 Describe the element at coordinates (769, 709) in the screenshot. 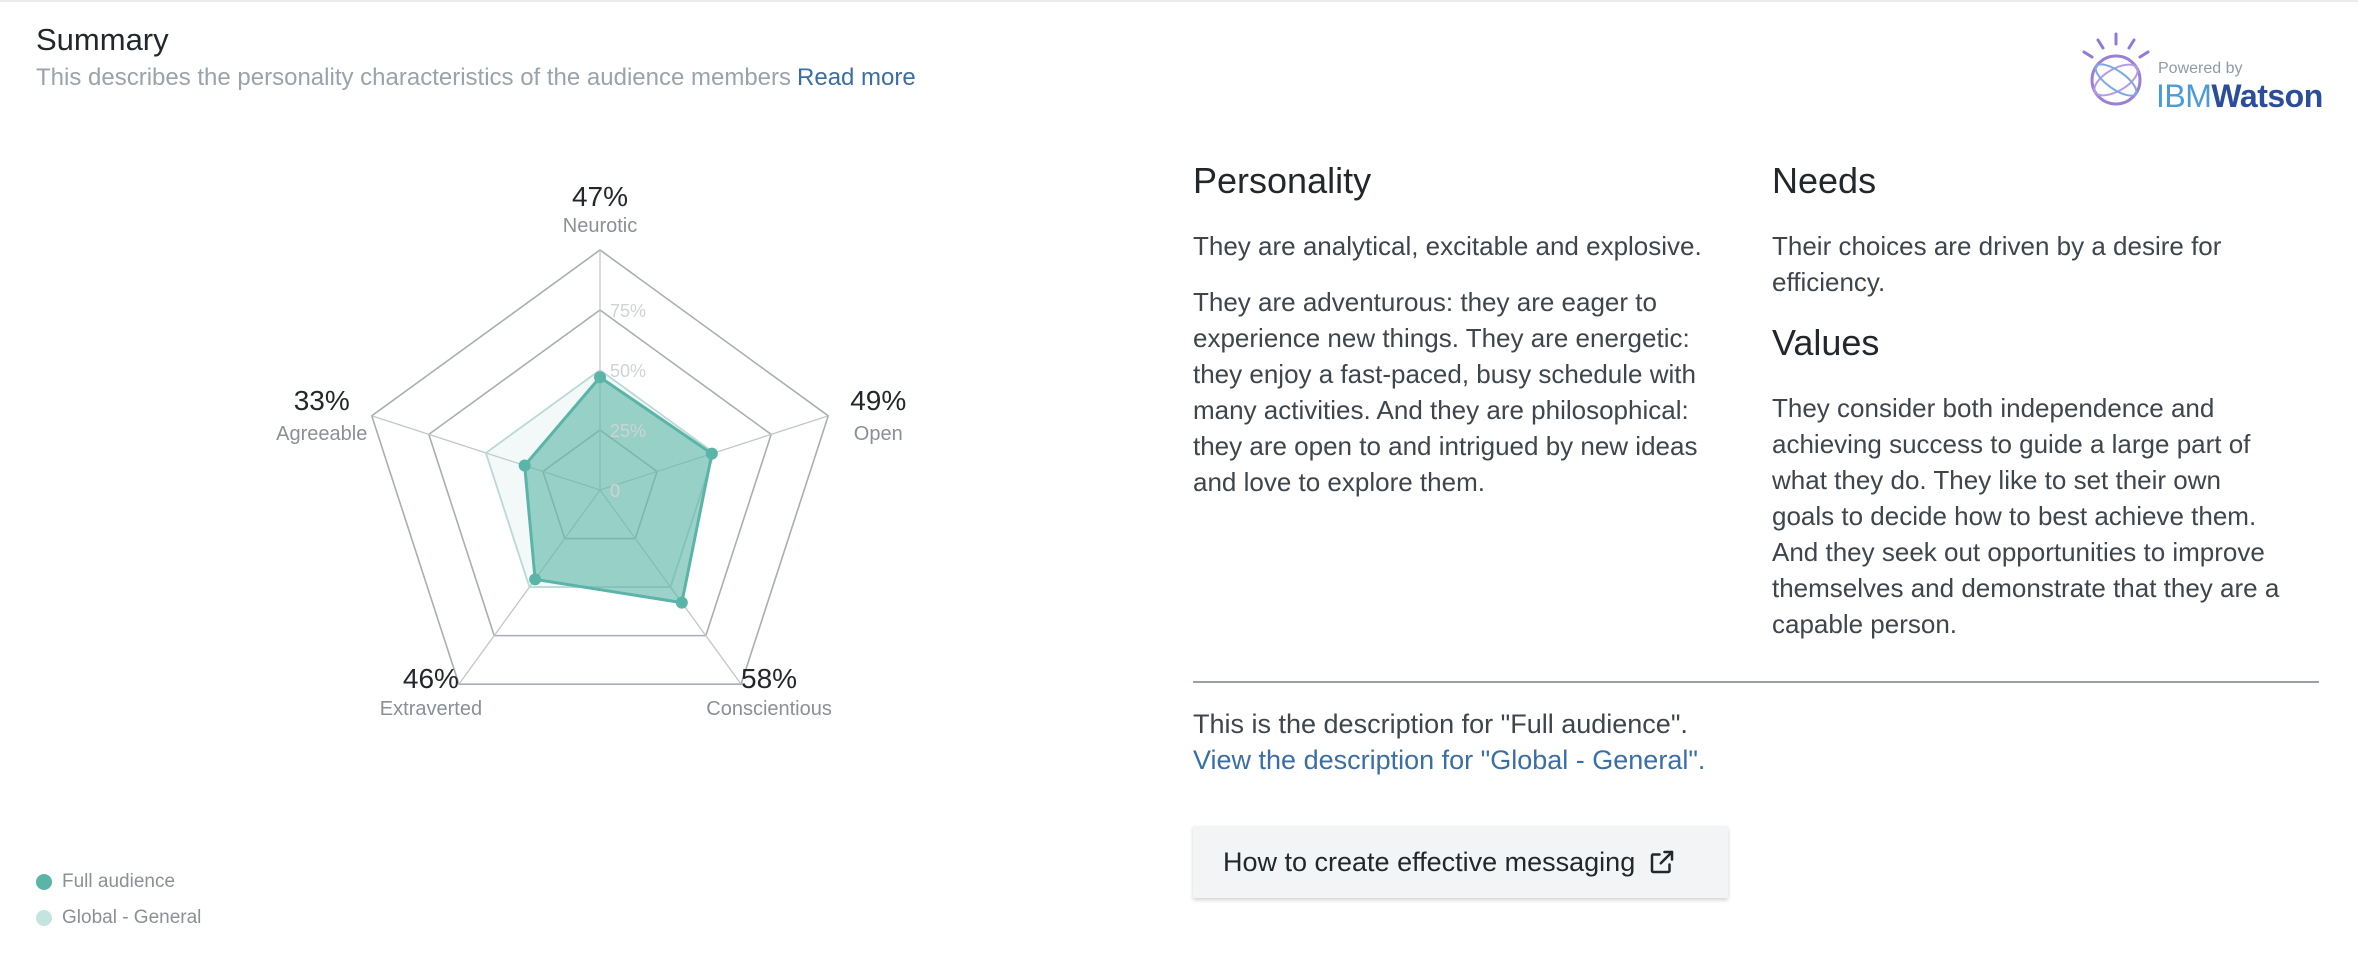

I see `radar-axis-label: Conscientious` at that location.